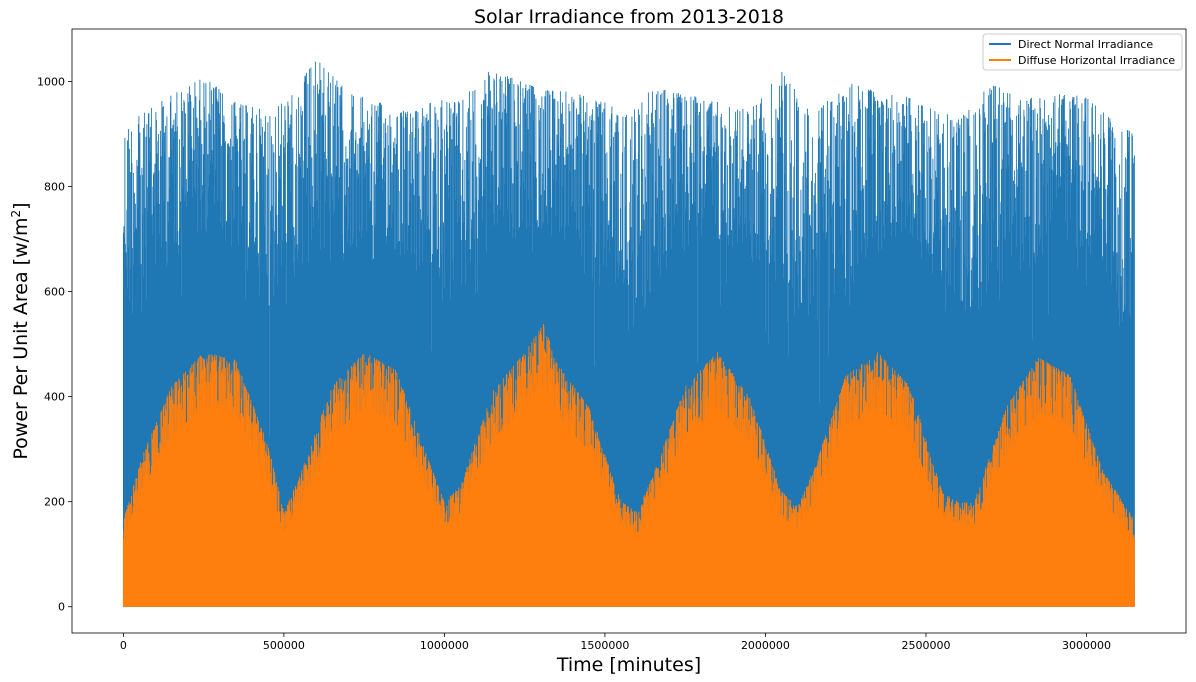 This screenshot has height=682, width=1196. Describe the element at coordinates (51, 82) in the screenshot. I see `y-tick-label: 1000` at that location.